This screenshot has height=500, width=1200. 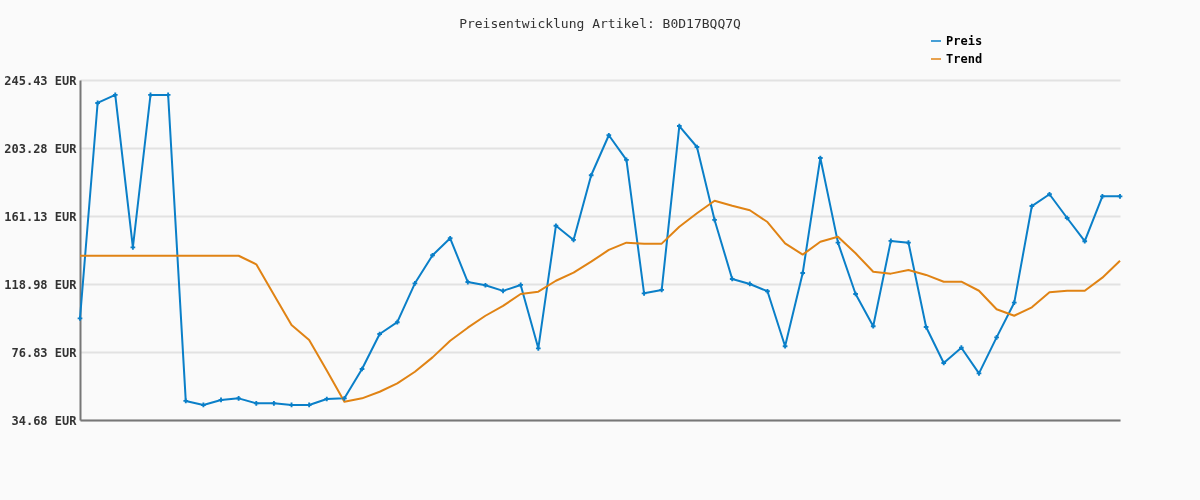 What do you see at coordinates (41, 284) in the screenshot?
I see `y-tick-label: 118.98 EUR` at bounding box center [41, 284].